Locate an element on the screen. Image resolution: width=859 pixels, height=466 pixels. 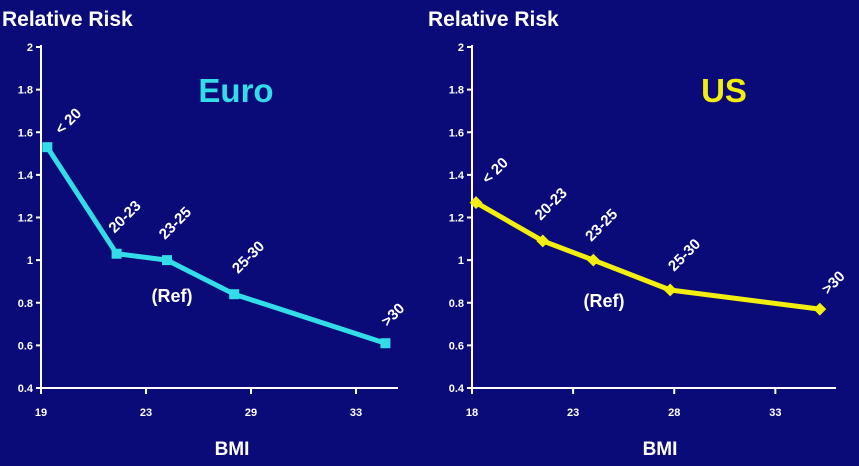
us-ylabel: Relative Risk is located at coordinates (493, 19).